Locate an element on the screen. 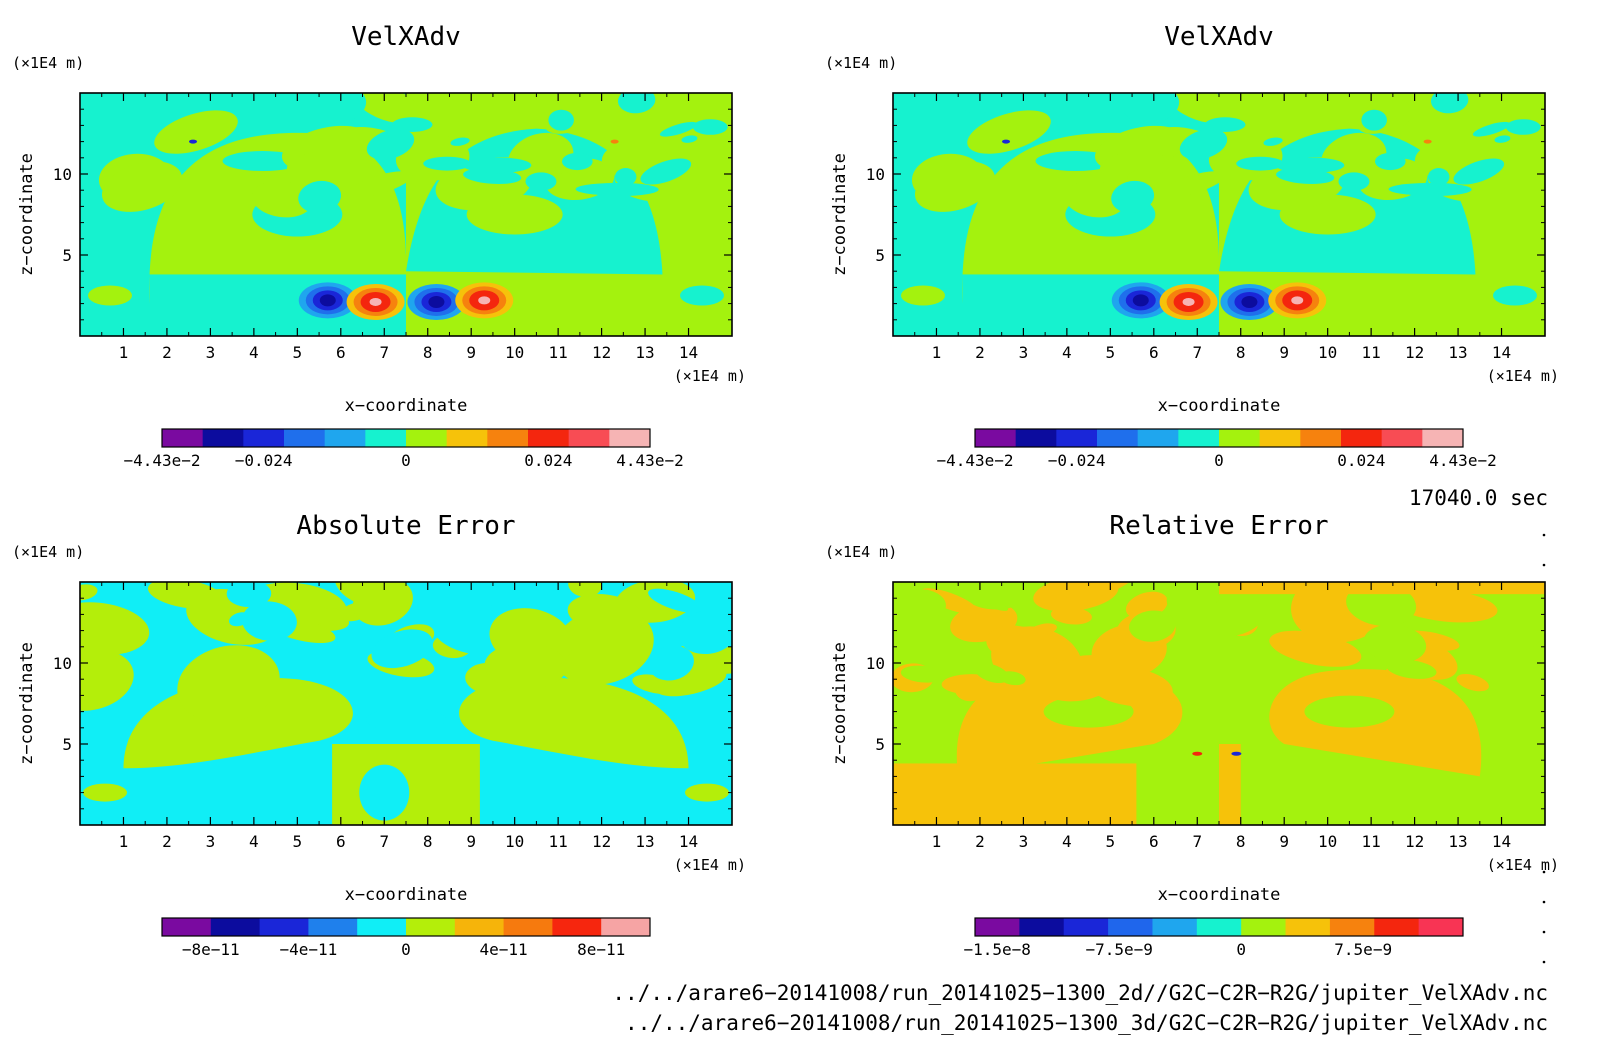 This screenshot has width=1604, height=1054. colorbar: −1.5e−8 −7.5e−9 0 7.5e−9 is located at coordinates (1213, 938).